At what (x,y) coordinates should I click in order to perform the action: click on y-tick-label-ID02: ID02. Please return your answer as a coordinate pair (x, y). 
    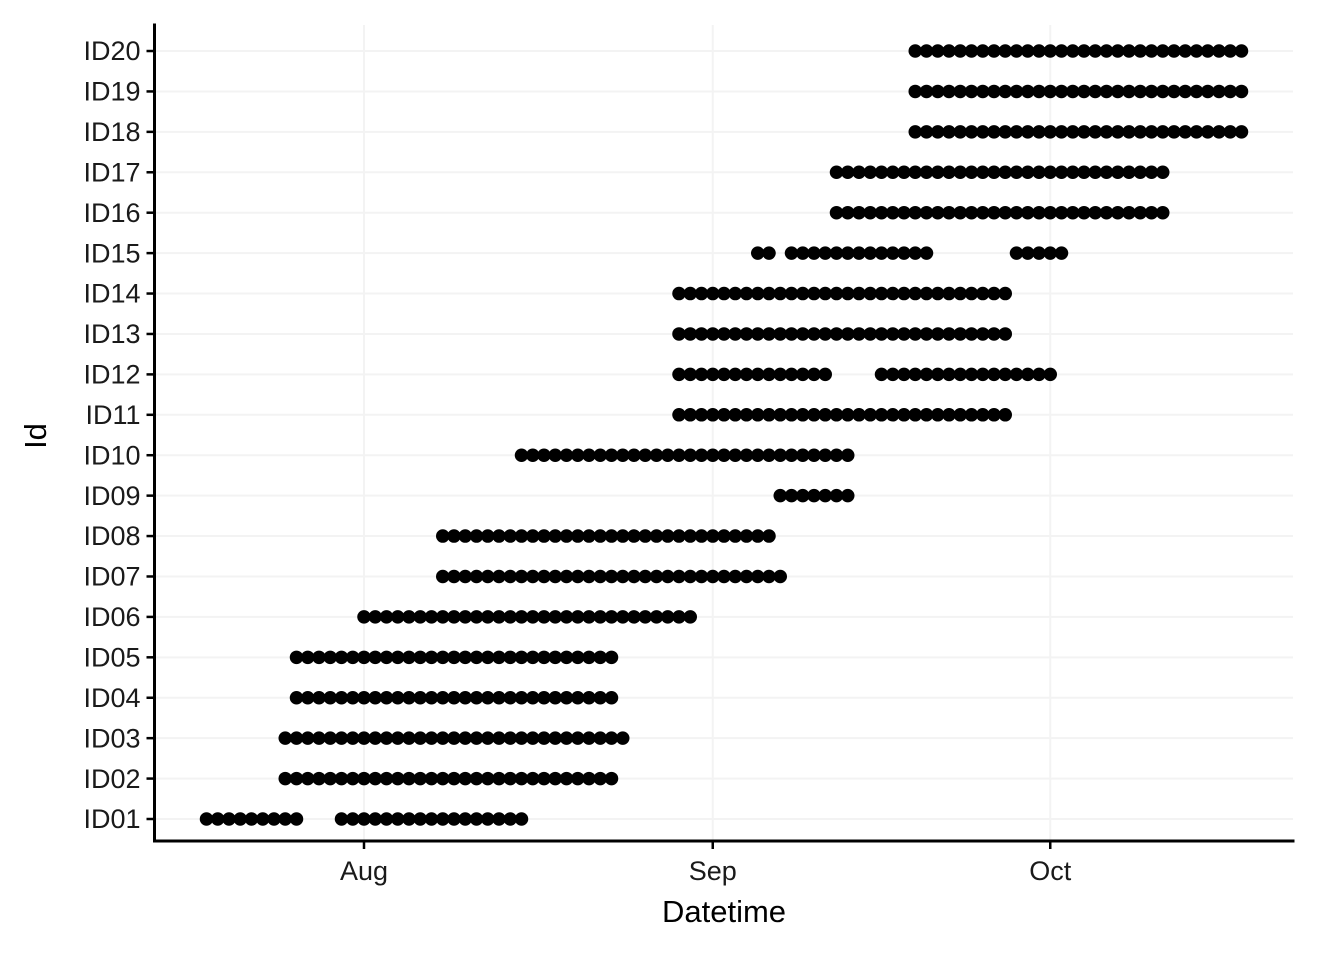
    Looking at the image, I should click on (111, 779).